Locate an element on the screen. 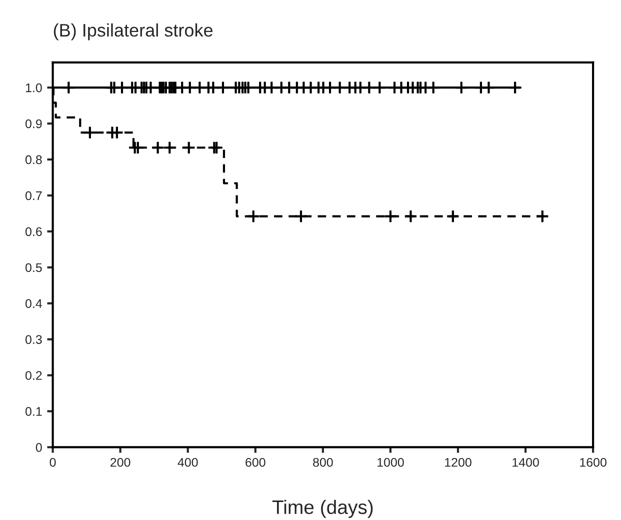 The width and height of the screenshot is (621, 520). x-axis-title: Time (days) is located at coordinates (322, 509).